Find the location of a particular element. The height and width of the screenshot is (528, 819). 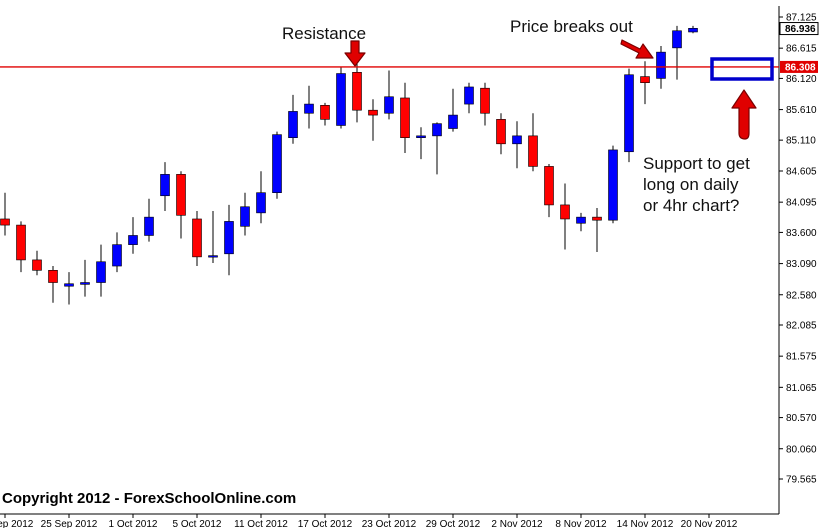

date-tick-label: 8 Nov 2012 is located at coordinates (581, 523).